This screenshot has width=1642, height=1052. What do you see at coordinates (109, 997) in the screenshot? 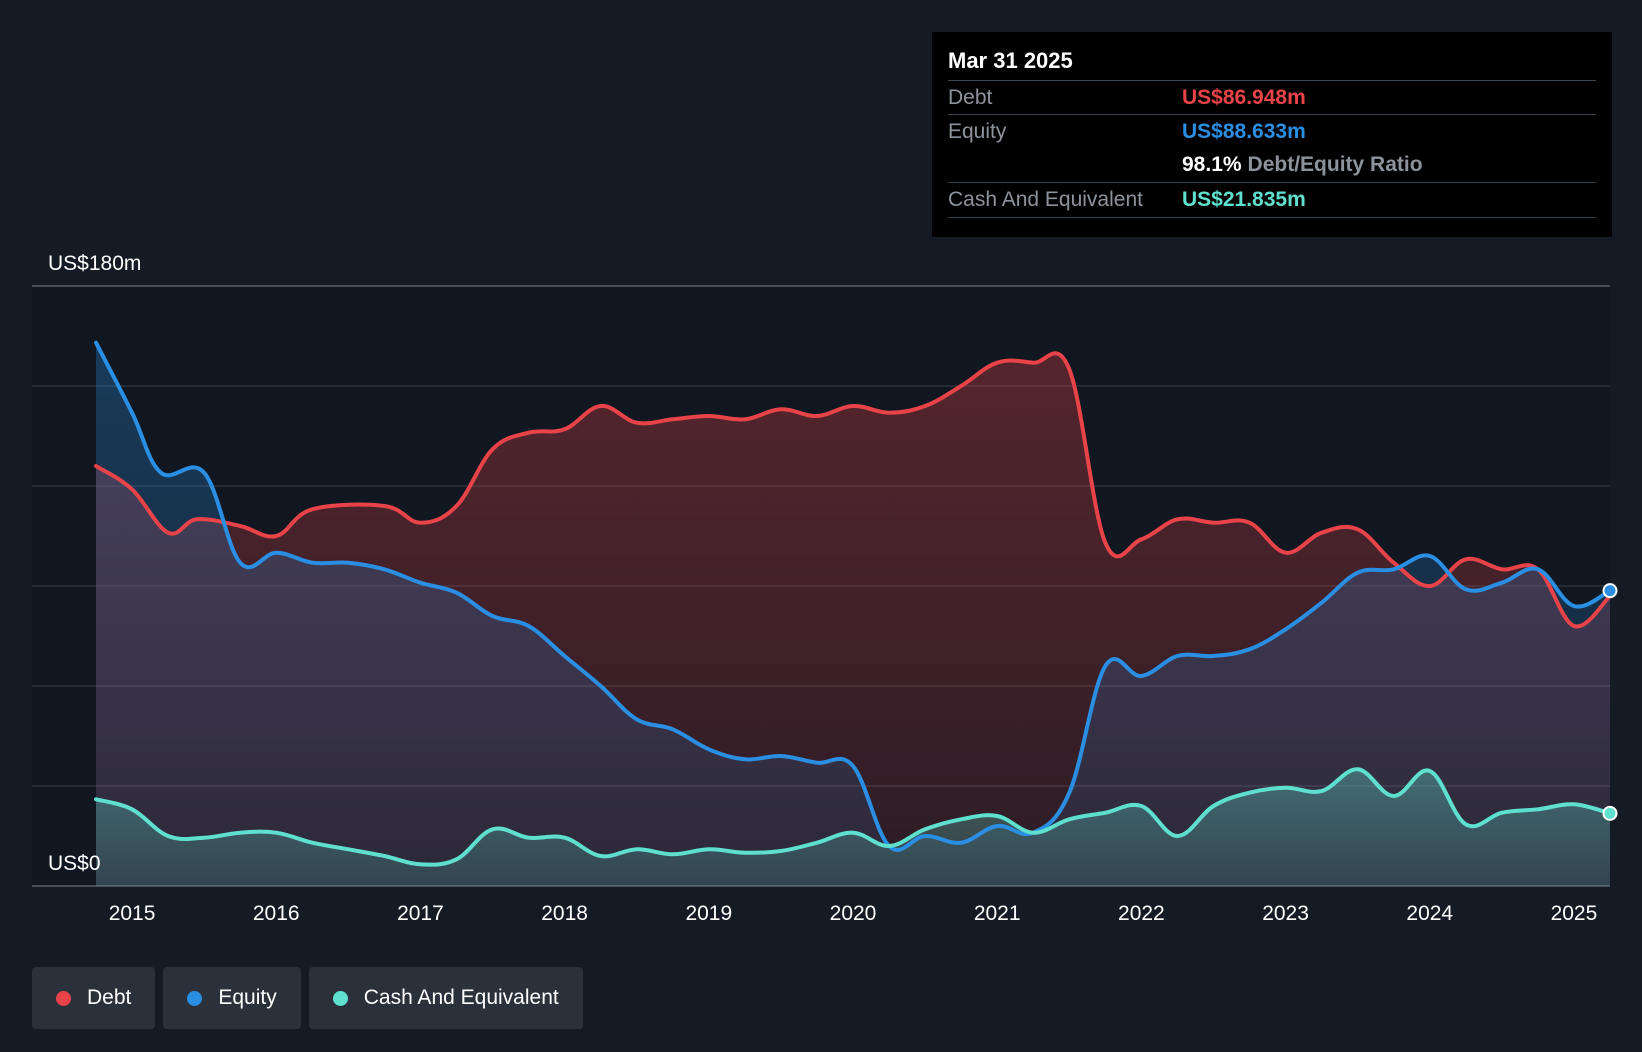
I see `legend-debt-label: Debt` at bounding box center [109, 997].